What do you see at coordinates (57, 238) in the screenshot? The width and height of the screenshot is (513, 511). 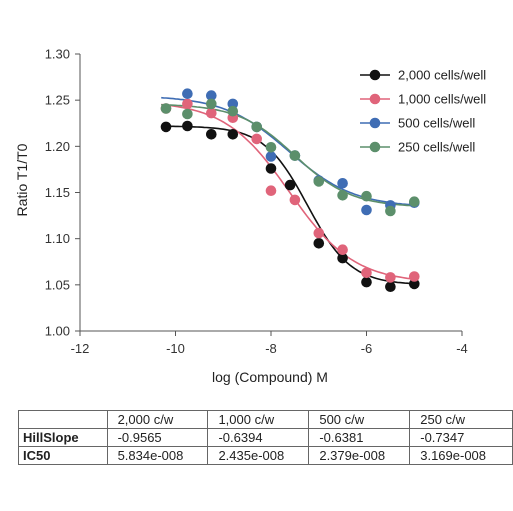 I see `y-tick-label: 1.10` at bounding box center [57, 238].